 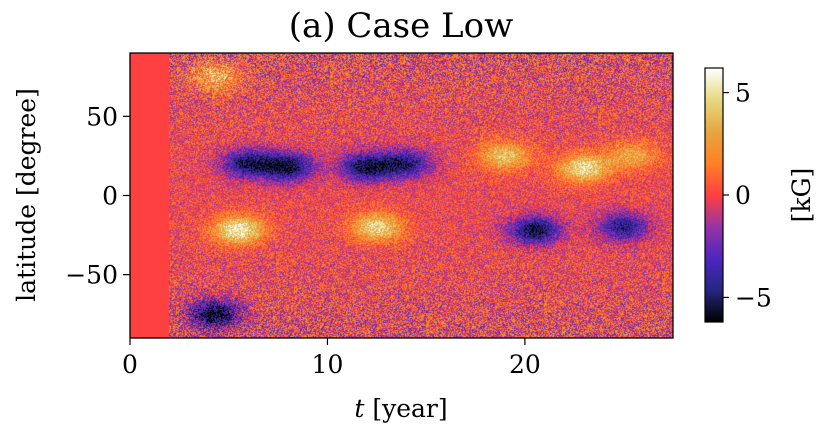 I want to click on y-tick-label: −50, so click(x=91, y=275).